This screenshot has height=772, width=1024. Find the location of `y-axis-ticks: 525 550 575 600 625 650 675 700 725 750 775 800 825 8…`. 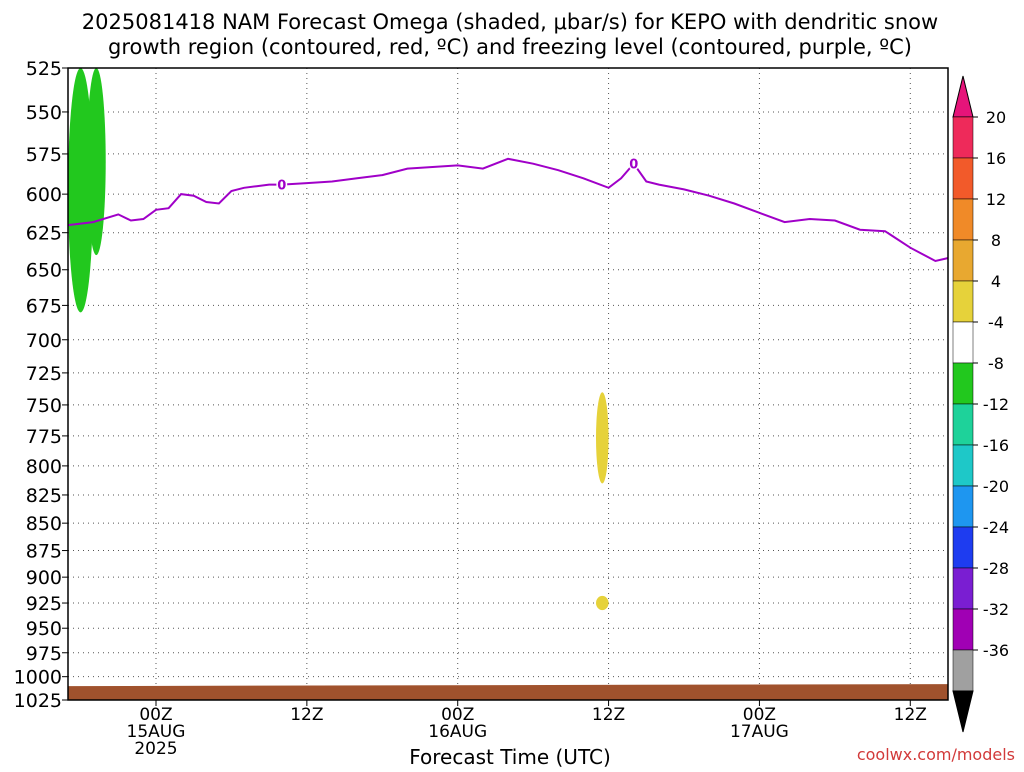

y-axis-ticks: 525 550 575 600 625 650 675 700 725 750 775 800 825 8… is located at coordinates (41, 385).